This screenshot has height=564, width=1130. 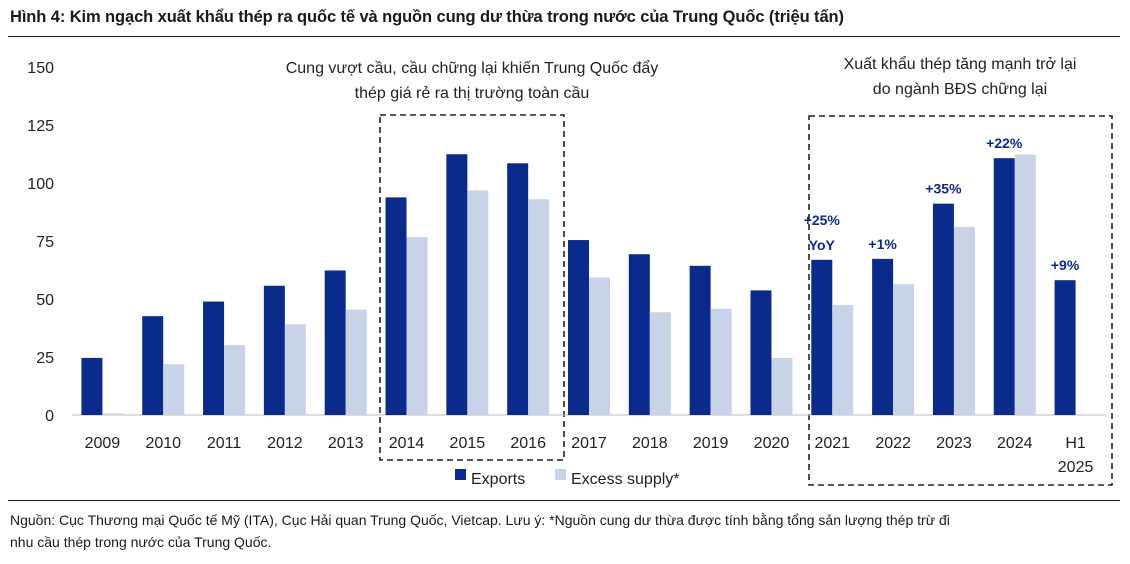 What do you see at coordinates (1004, 286) in the screenshot?
I see `bar-exports-2024` at bounding box center [1004, 286].